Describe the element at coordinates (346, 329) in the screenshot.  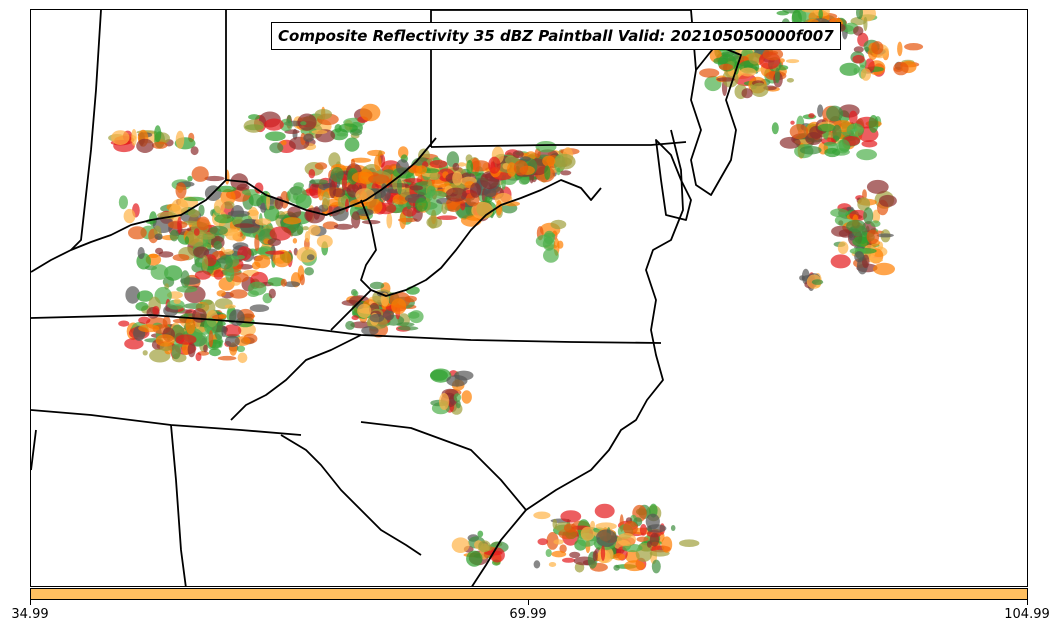
I see `tennessee-north-border` at that location.